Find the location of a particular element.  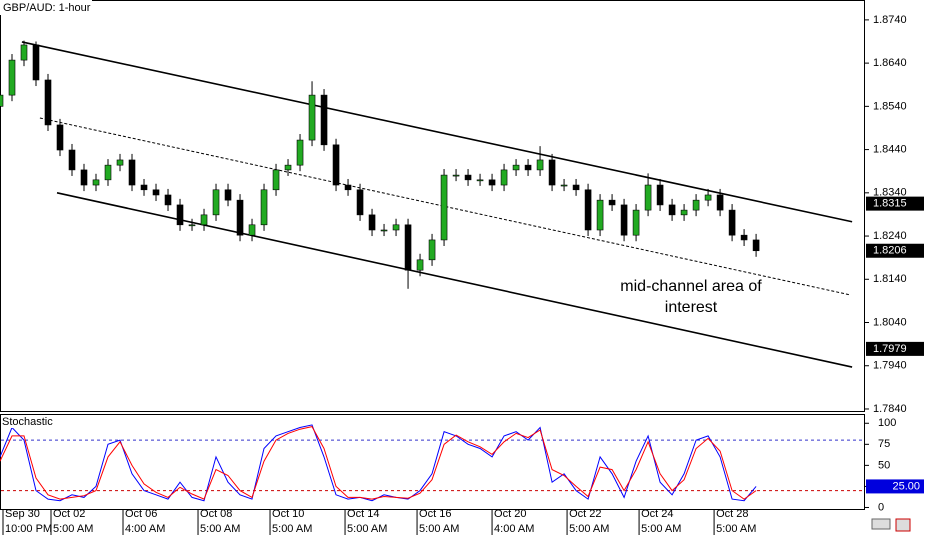

y-tick-label: 1.7840 is located at coordinates (890, 409).